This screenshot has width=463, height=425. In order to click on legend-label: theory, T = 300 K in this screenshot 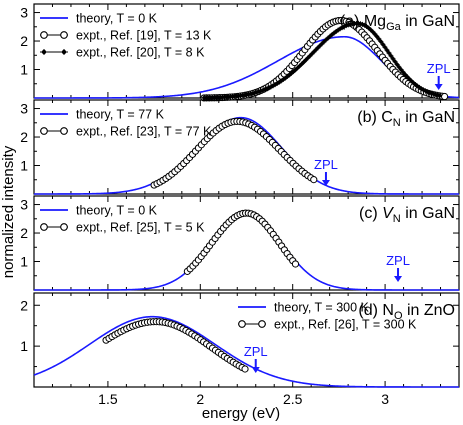, I will do `click(322, 308)`.